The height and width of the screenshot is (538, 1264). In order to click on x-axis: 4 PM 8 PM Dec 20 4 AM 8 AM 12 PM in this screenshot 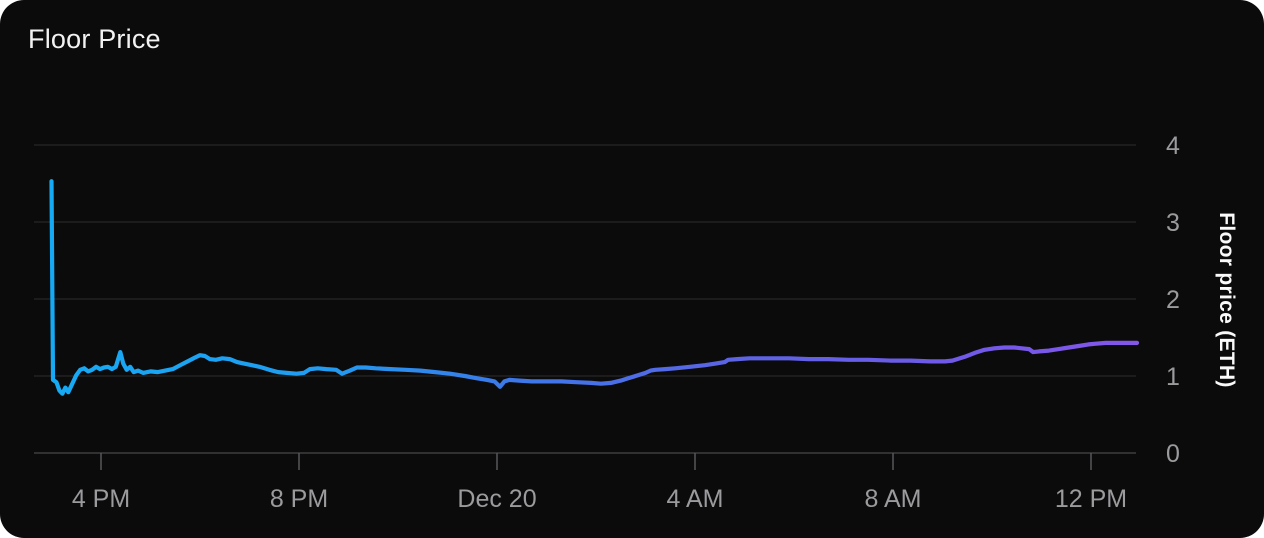, I will do `click(599, 483)`.